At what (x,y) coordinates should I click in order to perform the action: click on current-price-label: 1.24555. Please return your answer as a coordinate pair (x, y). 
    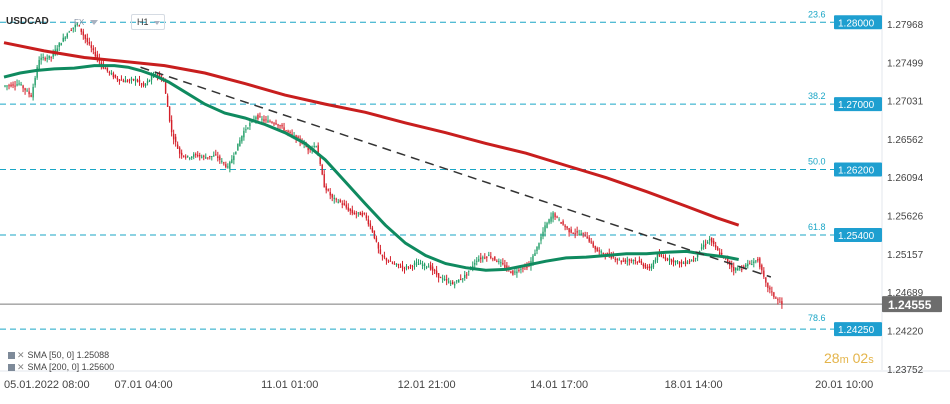
    Looking at the image, I should click on (910, 305).